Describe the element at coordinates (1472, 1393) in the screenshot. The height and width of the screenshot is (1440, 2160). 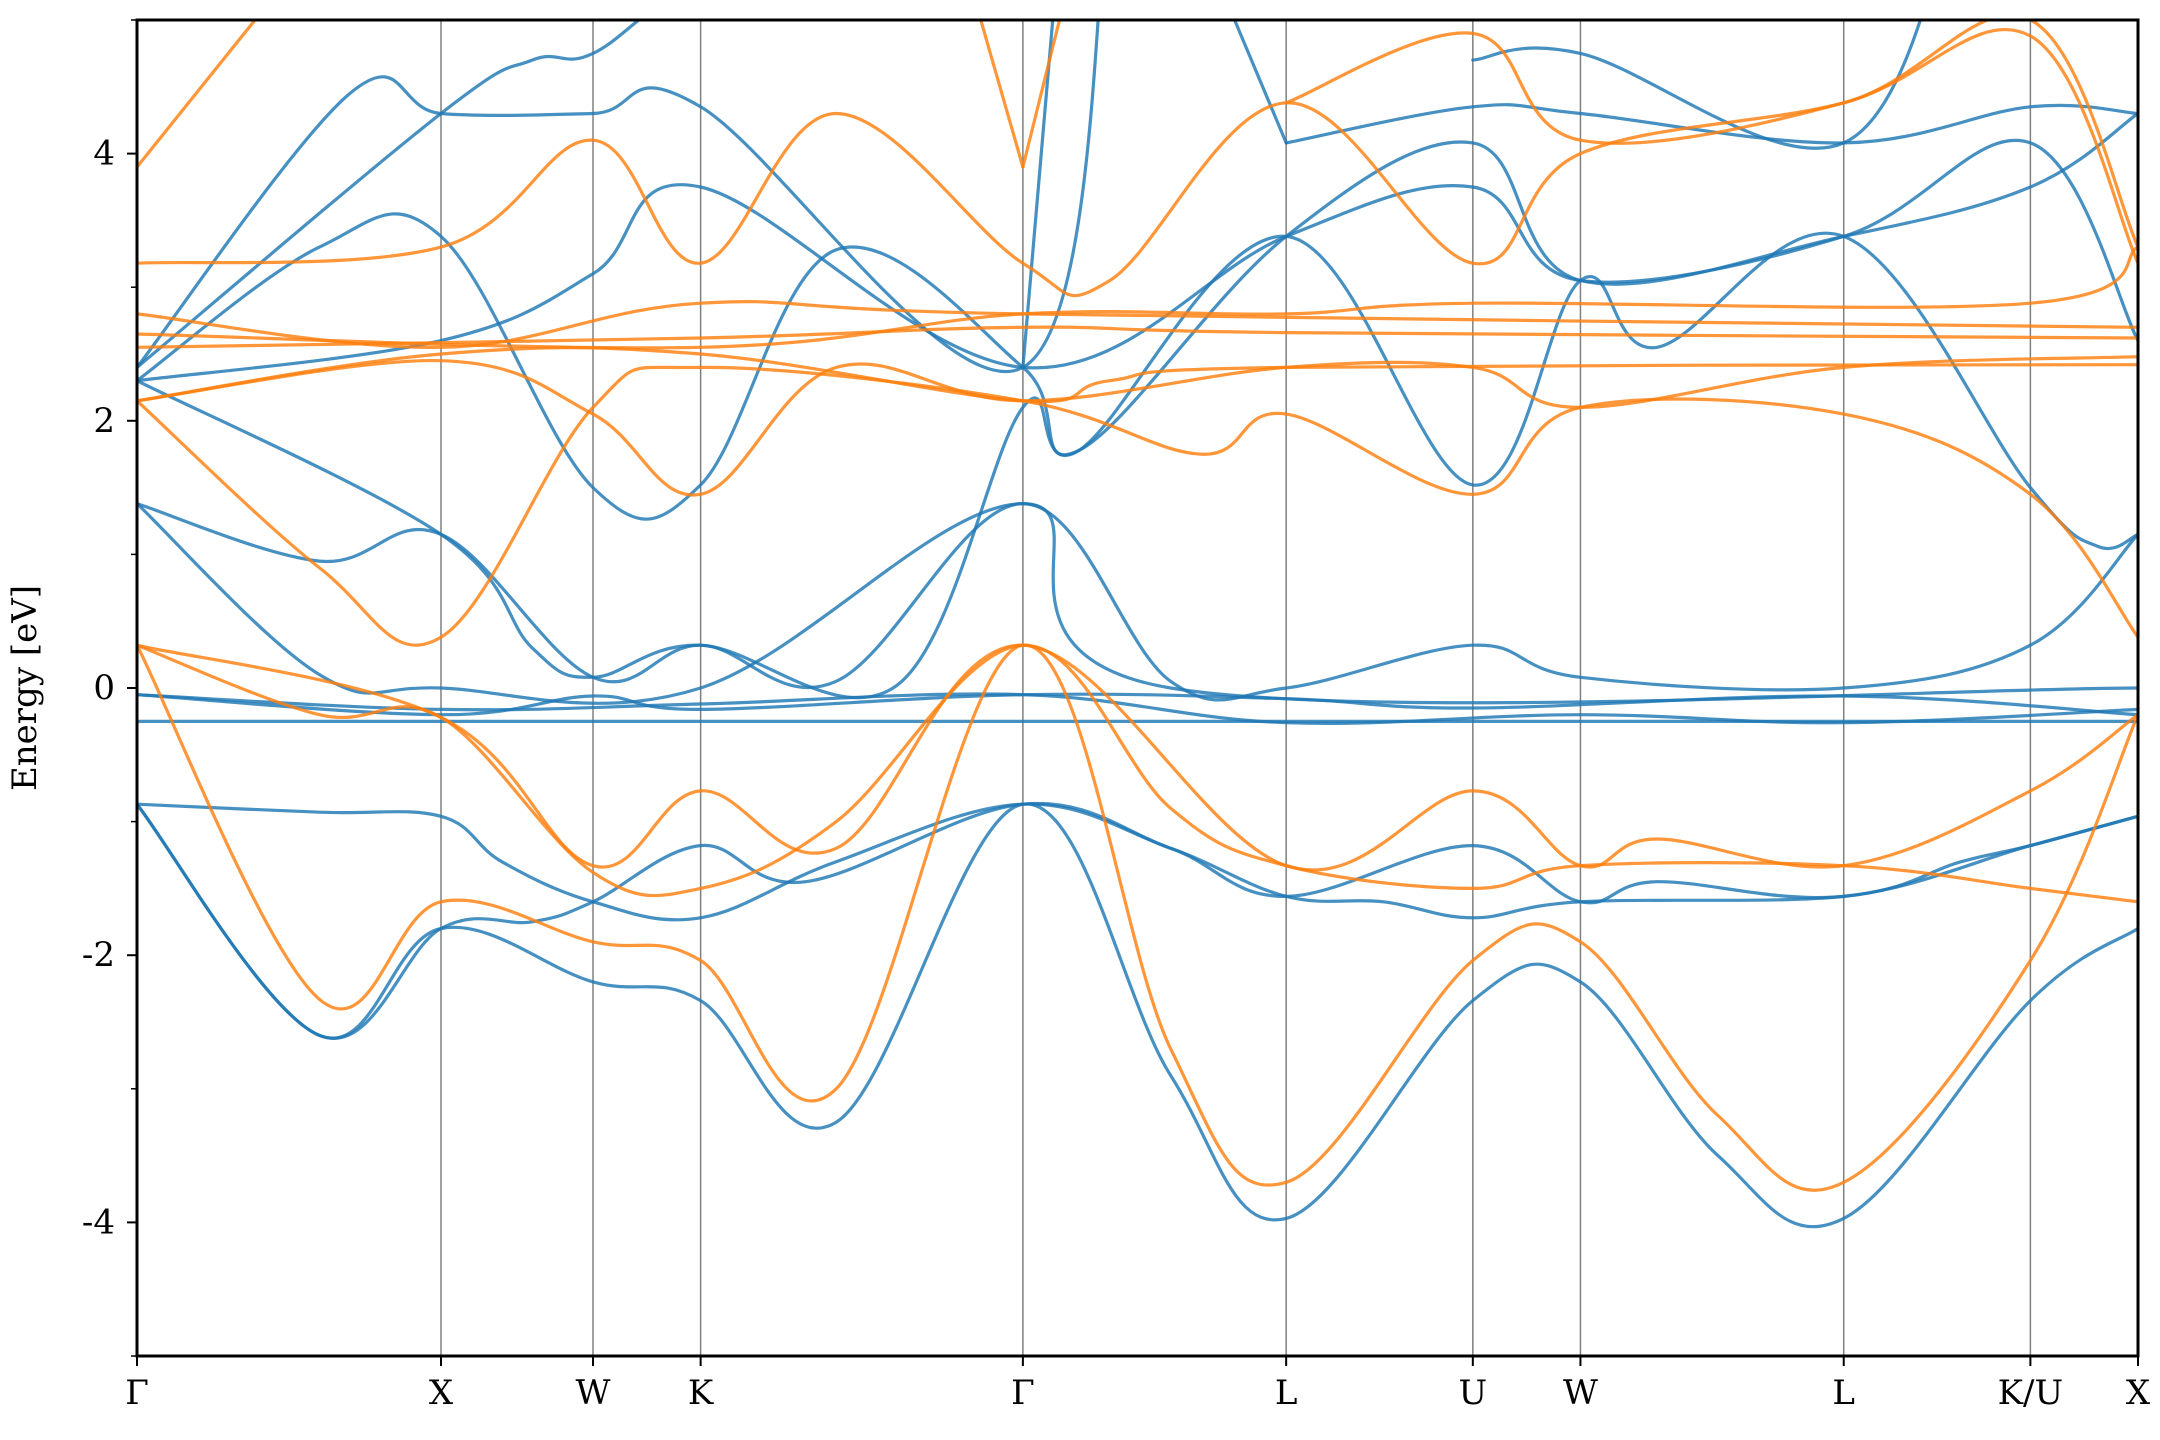
I see `x-tick-label: U` at that location.